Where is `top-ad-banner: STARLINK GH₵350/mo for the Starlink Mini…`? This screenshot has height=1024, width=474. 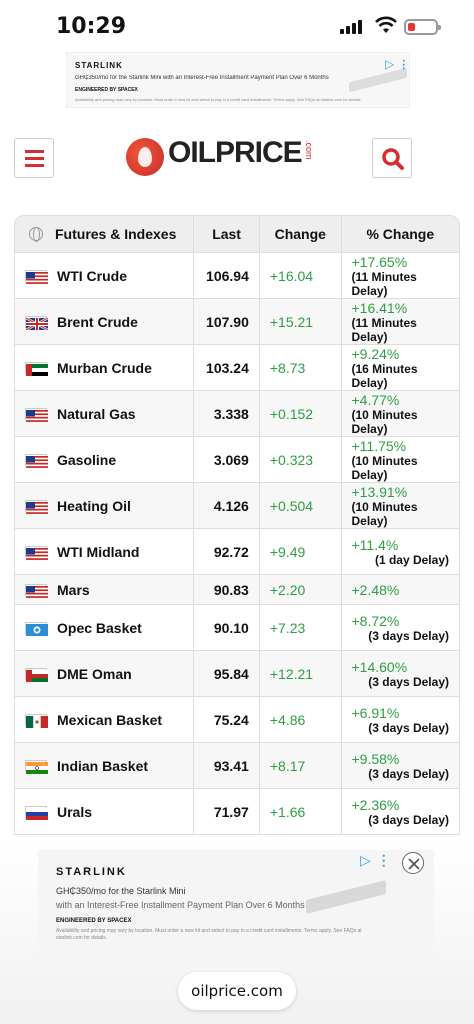
top-ad-banner: STARLINK GH₵350/mo for the Starlink Mini… is located at coordinates (238, 80).